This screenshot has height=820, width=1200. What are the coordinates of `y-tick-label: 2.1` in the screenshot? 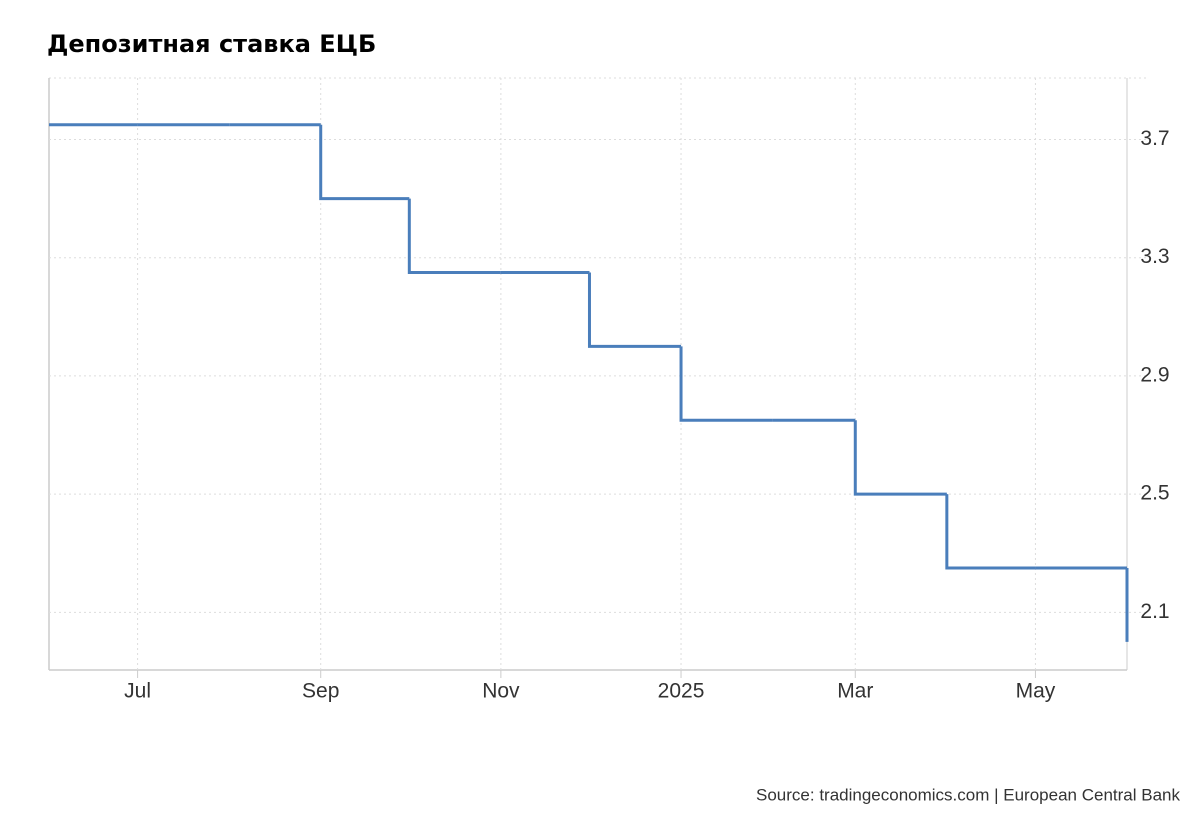 It's located at (1154, 611).